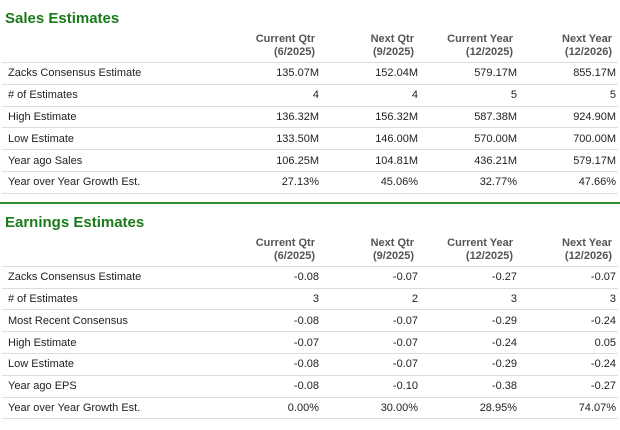  I want to click on cell-value: 104.81M, so click(370, 160).